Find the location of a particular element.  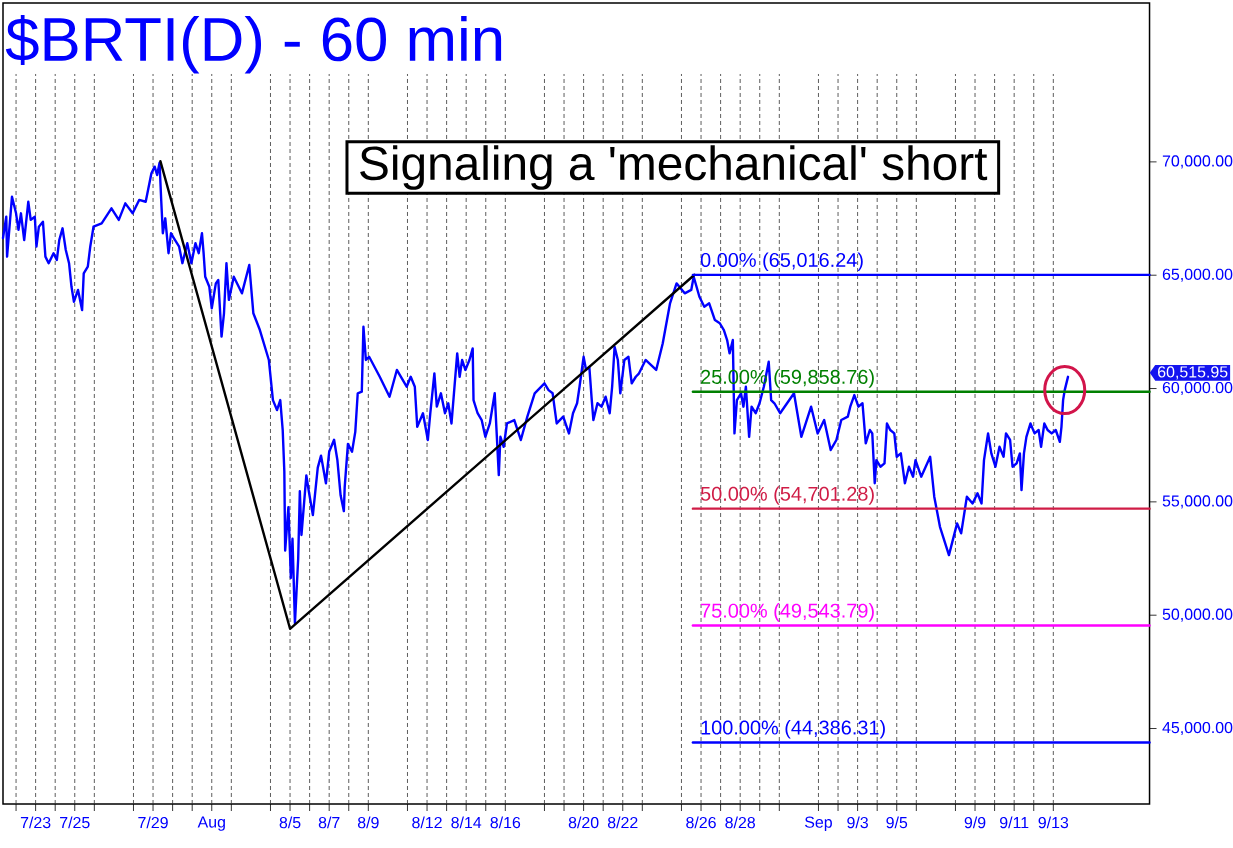

text: 60,515.95 is located at coordinates (1193, 373).